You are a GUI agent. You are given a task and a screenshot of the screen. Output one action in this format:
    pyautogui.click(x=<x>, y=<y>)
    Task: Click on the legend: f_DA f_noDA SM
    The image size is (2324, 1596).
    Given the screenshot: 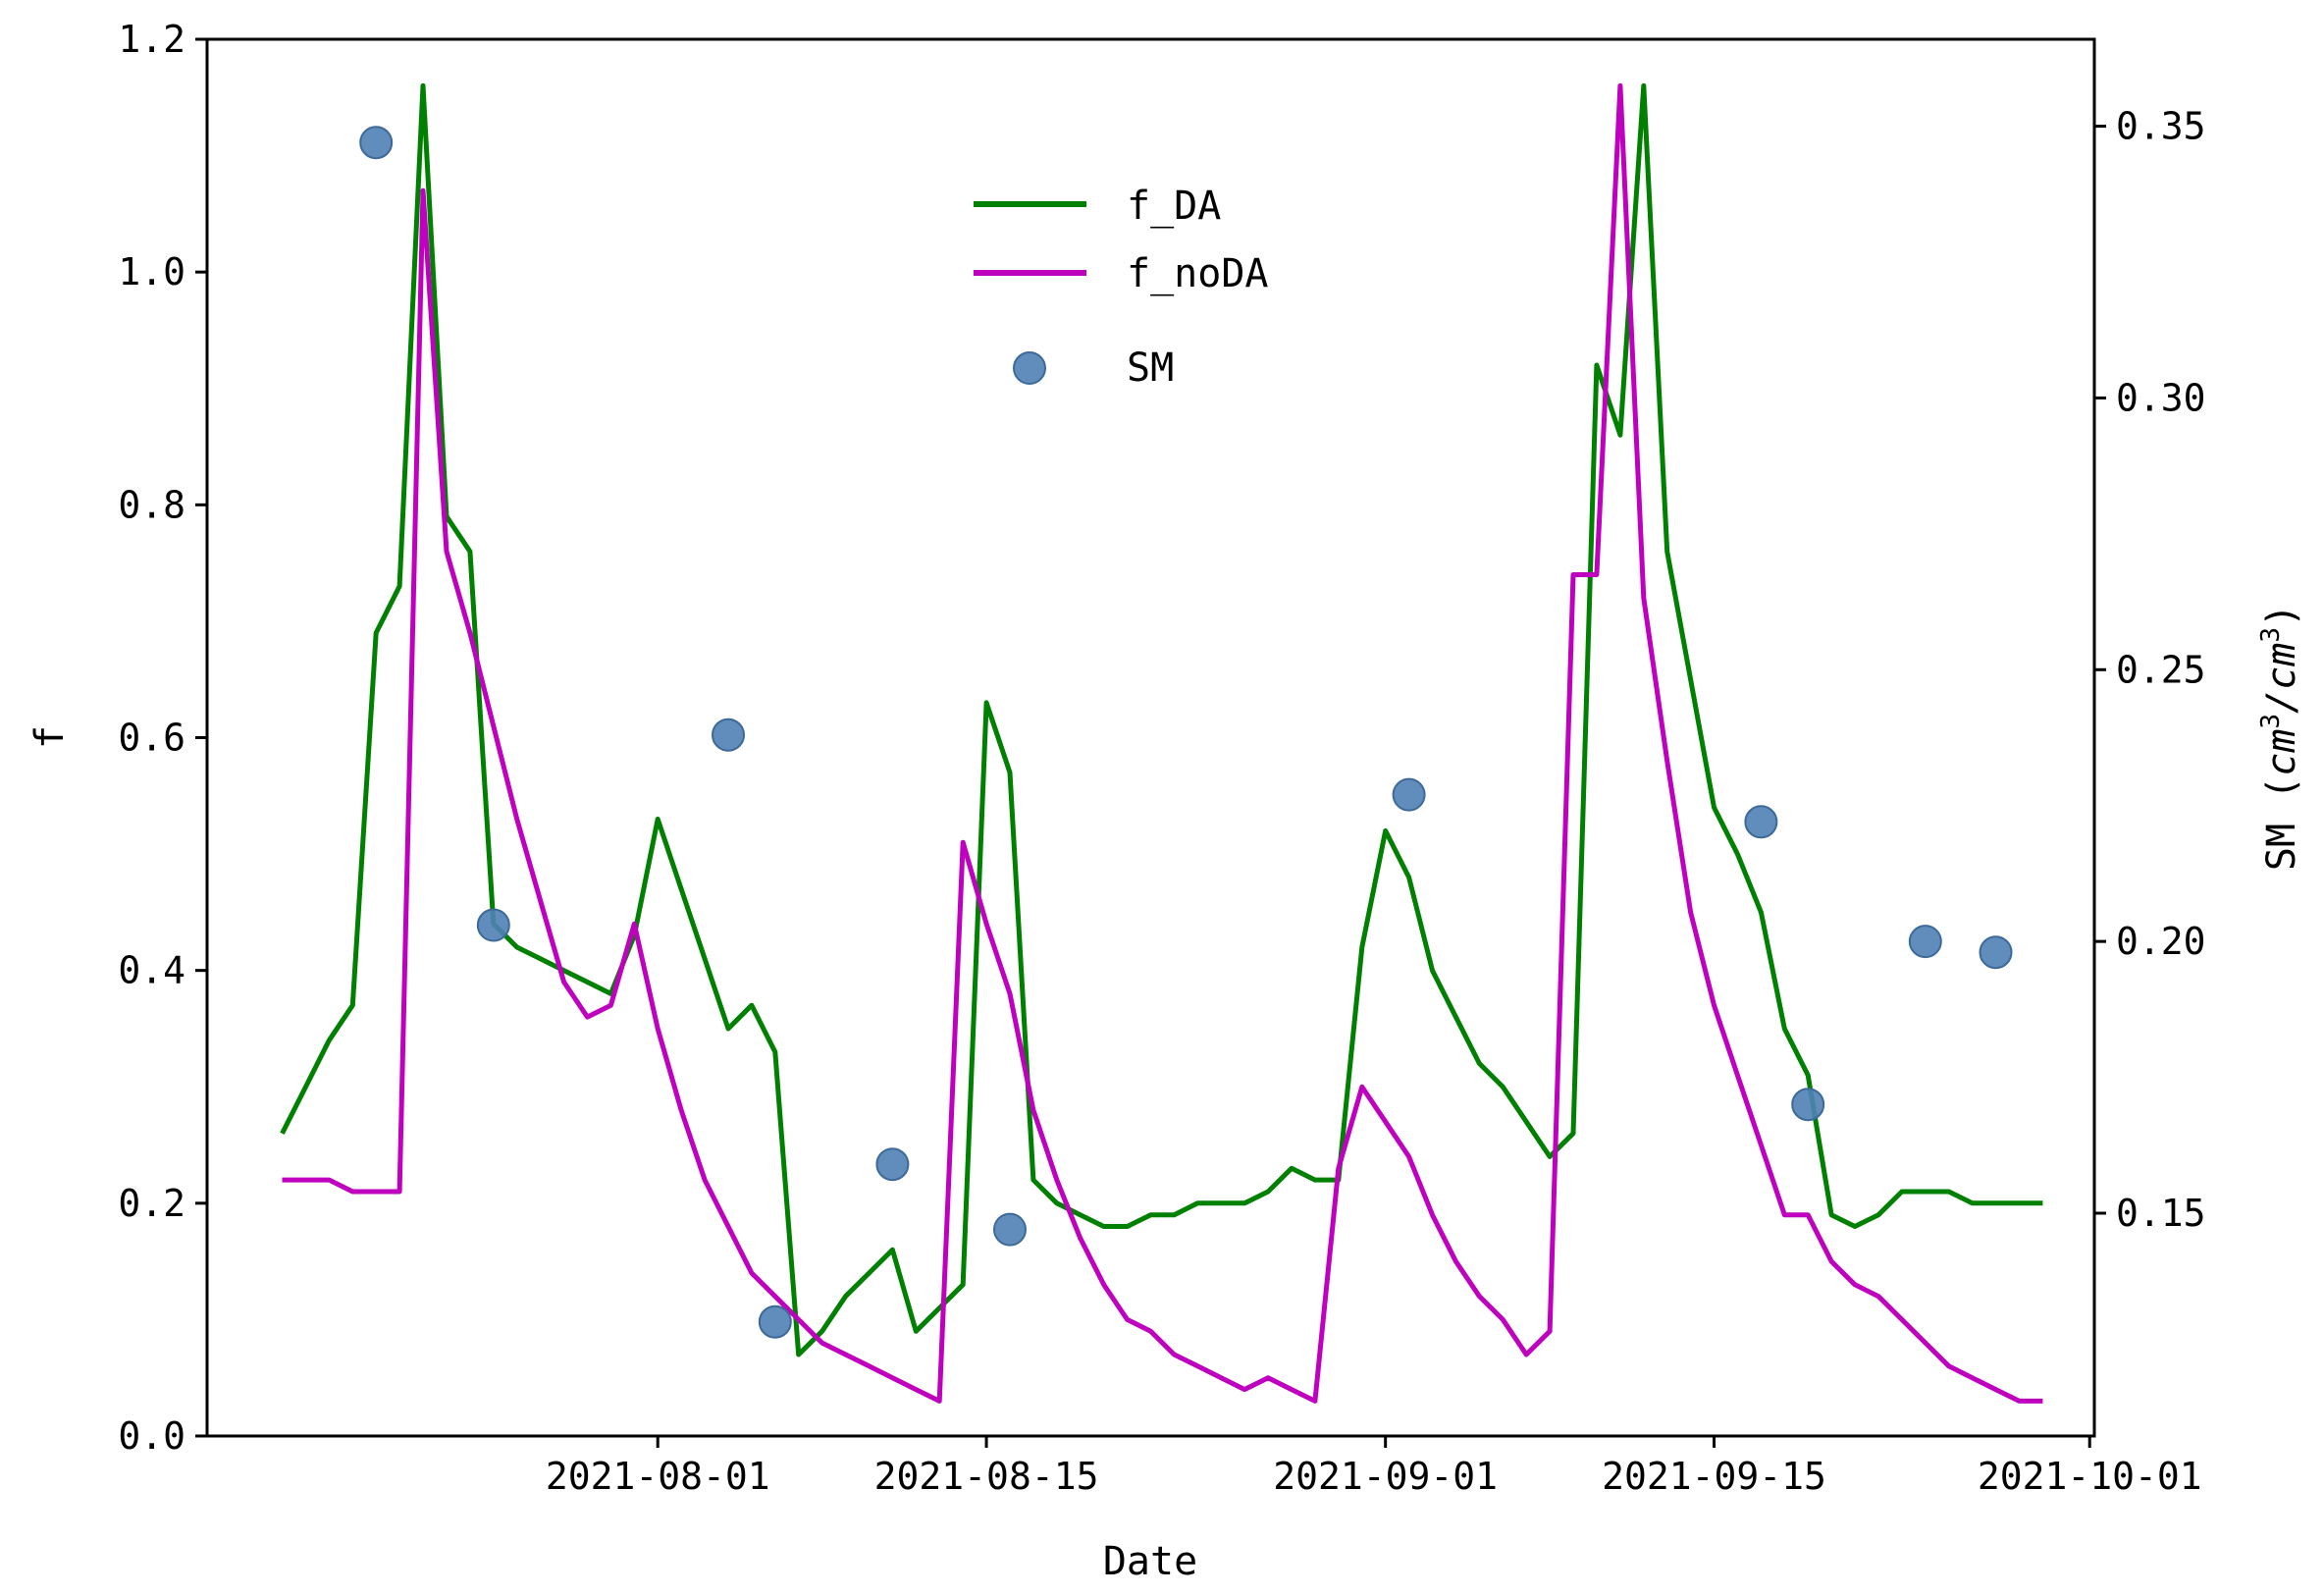 What is the action you would take?
    pyautogui.click(x=1121, y=288)
    